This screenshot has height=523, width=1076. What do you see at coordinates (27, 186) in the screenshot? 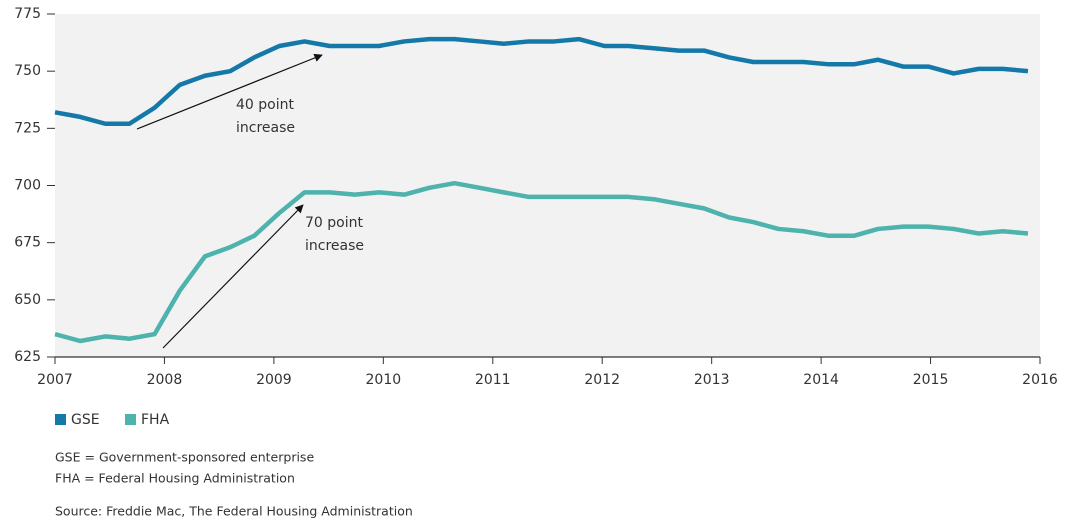
I see `y-tick-label: 700` at bounding box center [27, 186].